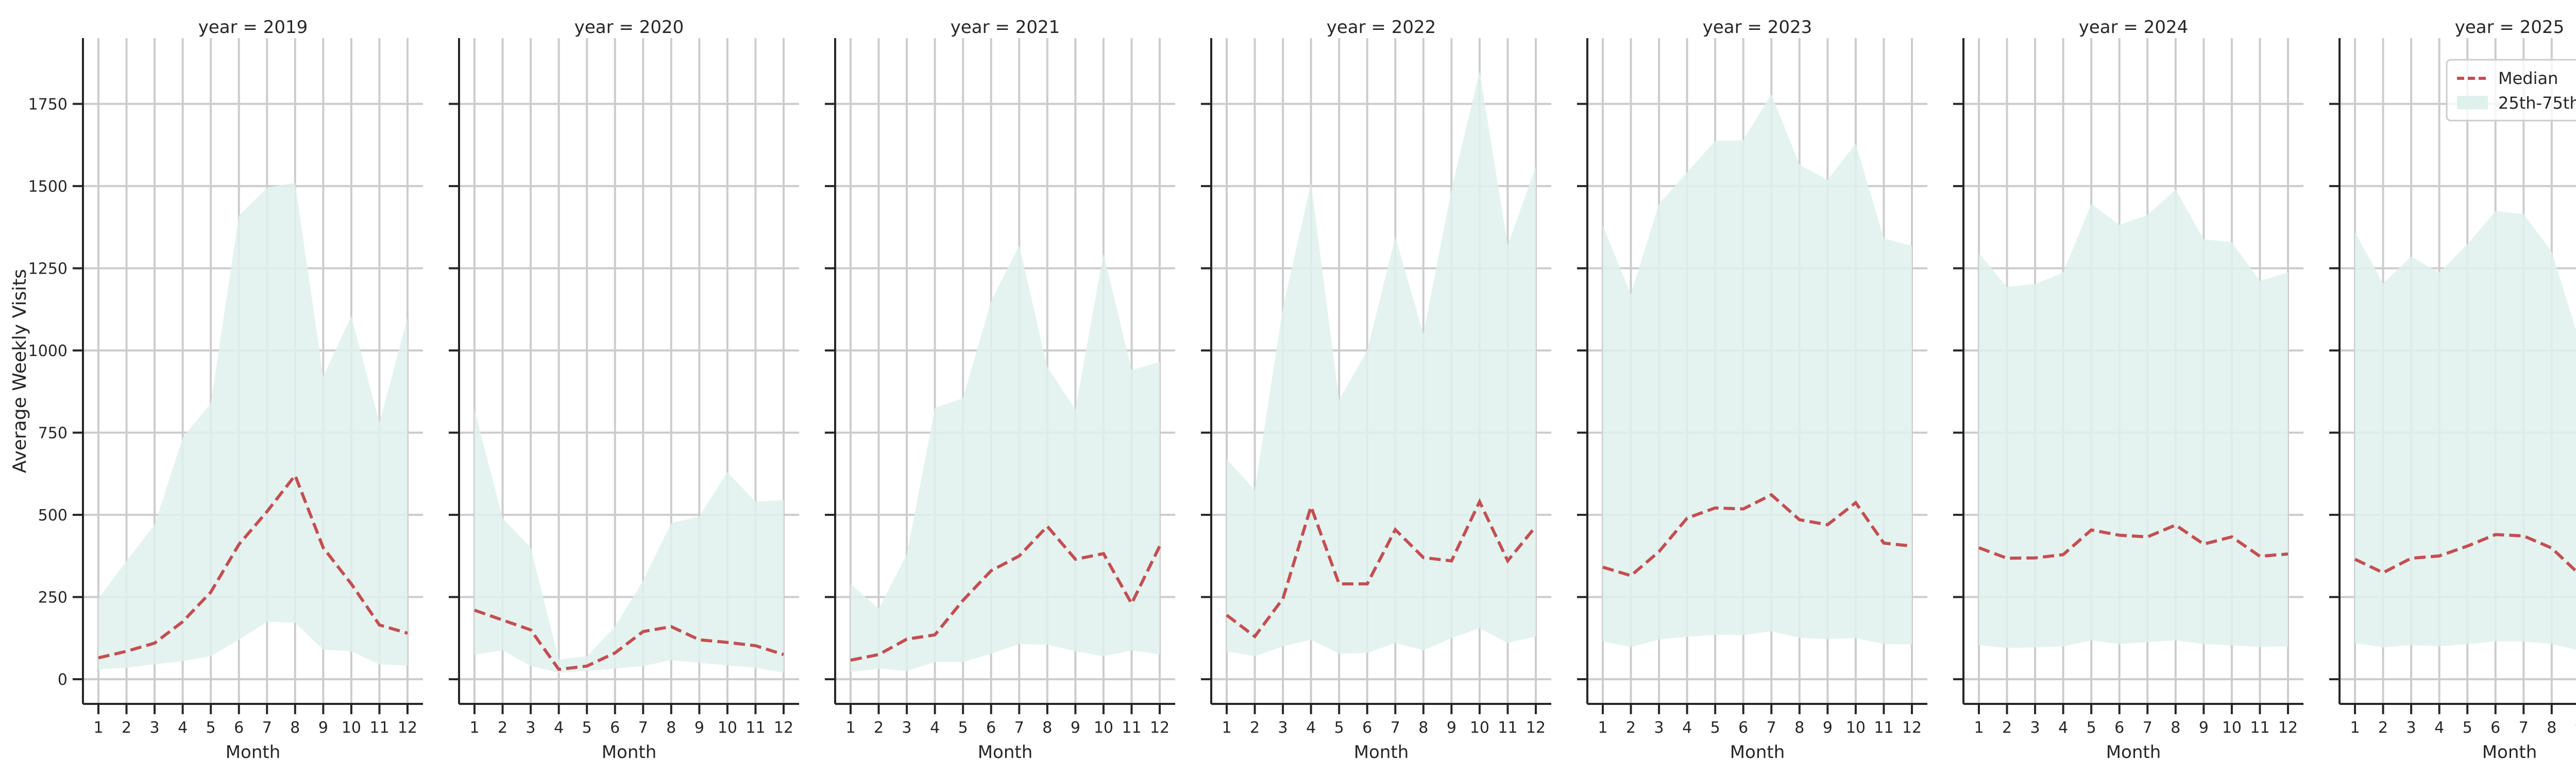 This screenshot has height=775, width=2576. What do you see at coordinates (629, 27) in the screenshot?
I see `panel-title: year = 2020` at bounding box center [629, 27].